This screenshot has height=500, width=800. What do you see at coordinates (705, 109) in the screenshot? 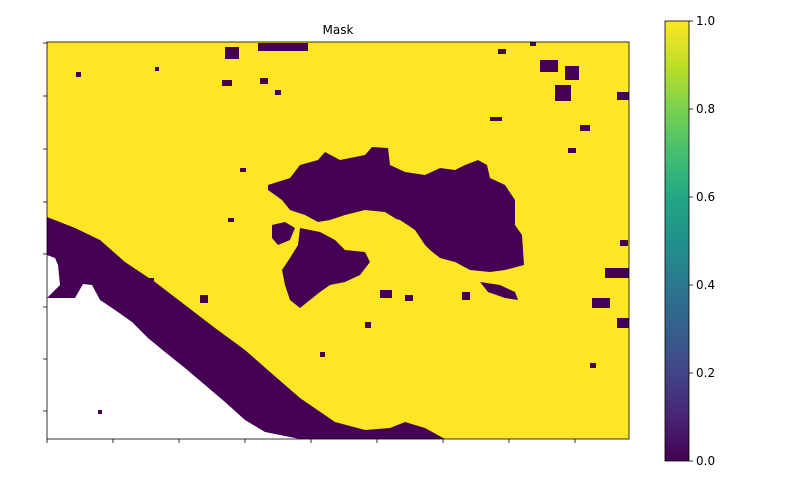
I see `colorbar-tick-label: 0.8` at bounding box center [705, 109].